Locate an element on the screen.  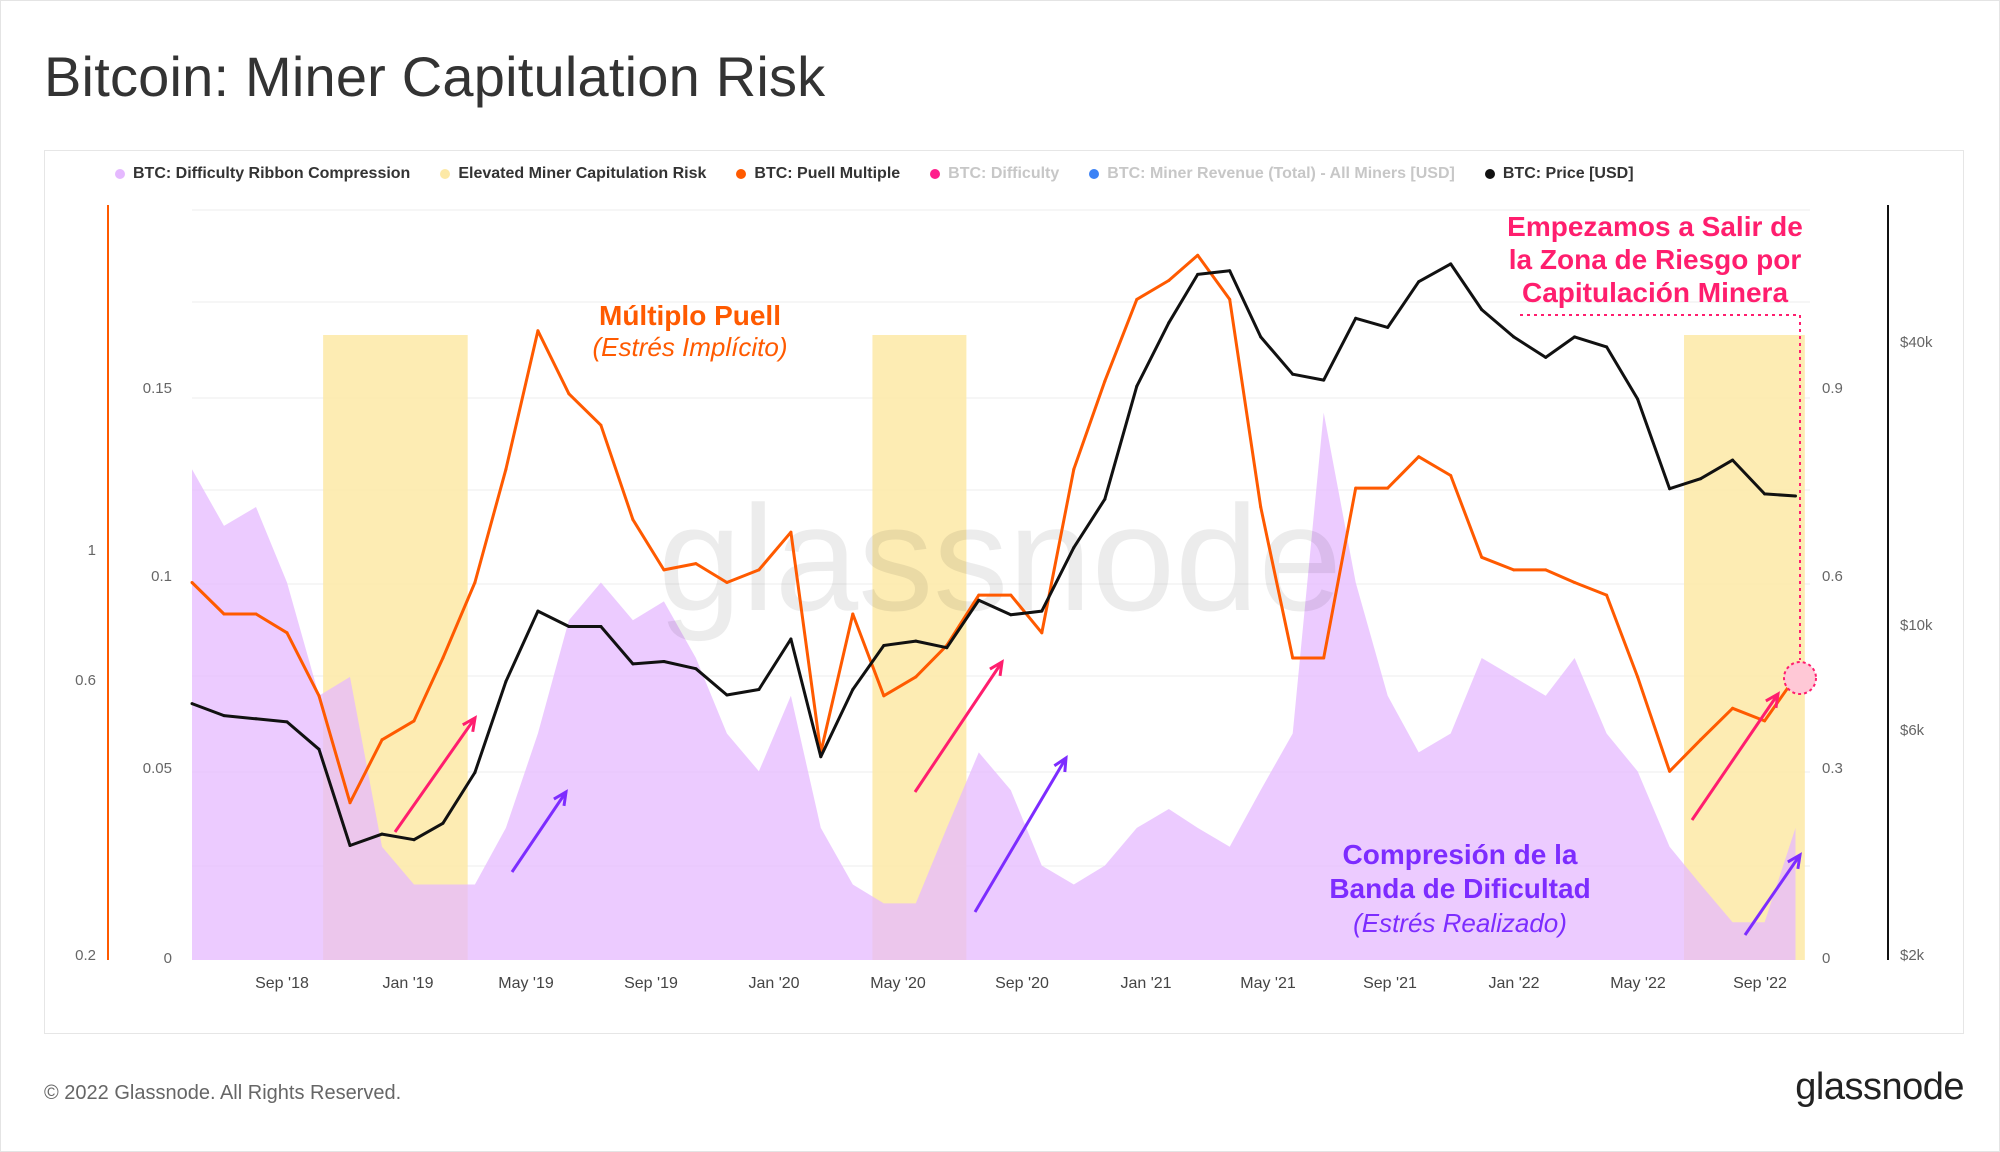
legend-item-5: BTC: Price [USD] is located at coordinates (1559, 174).